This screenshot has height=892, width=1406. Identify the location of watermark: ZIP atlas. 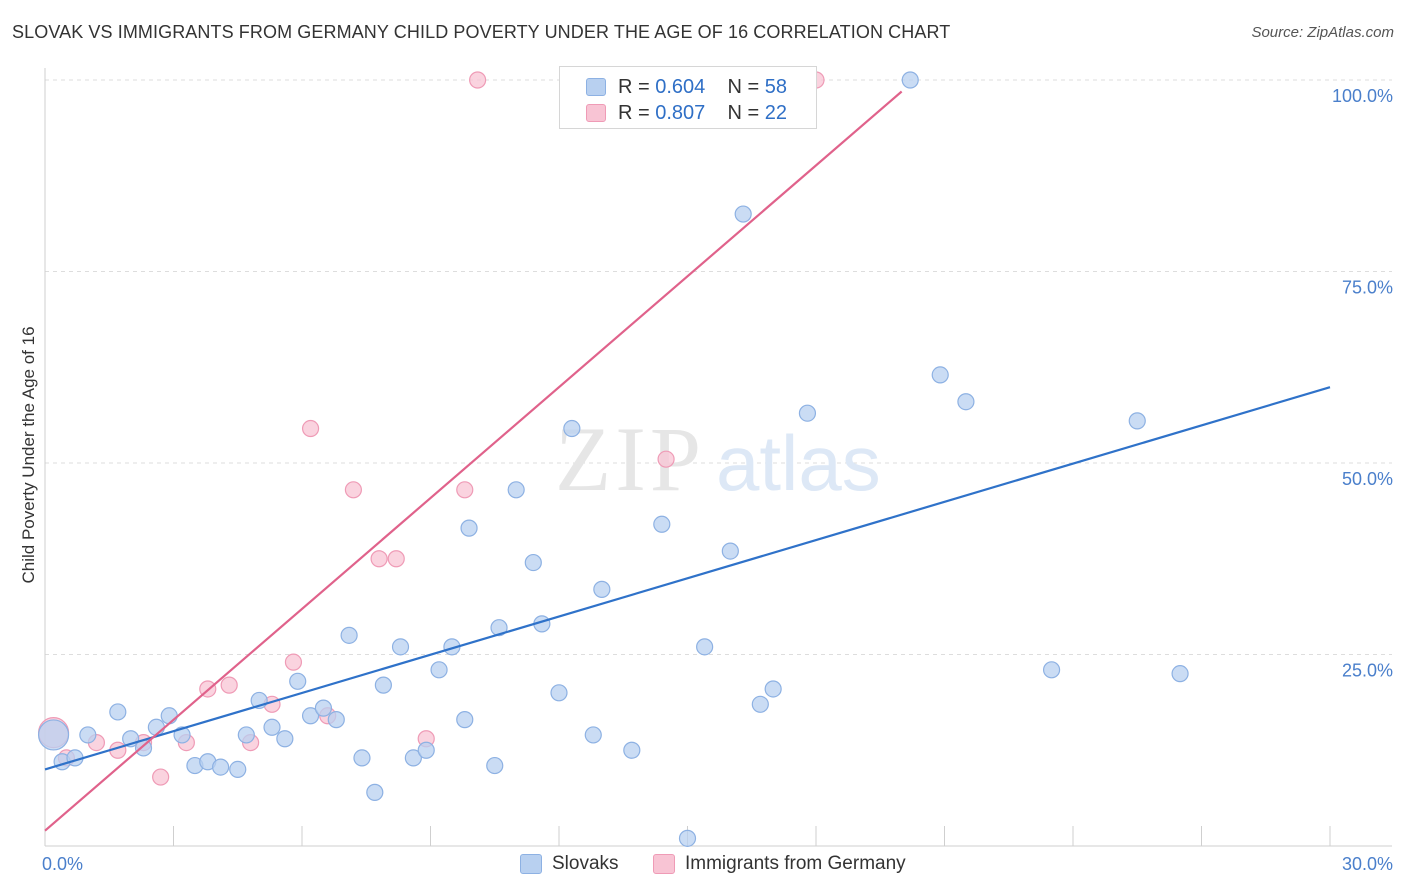
(718, 459).